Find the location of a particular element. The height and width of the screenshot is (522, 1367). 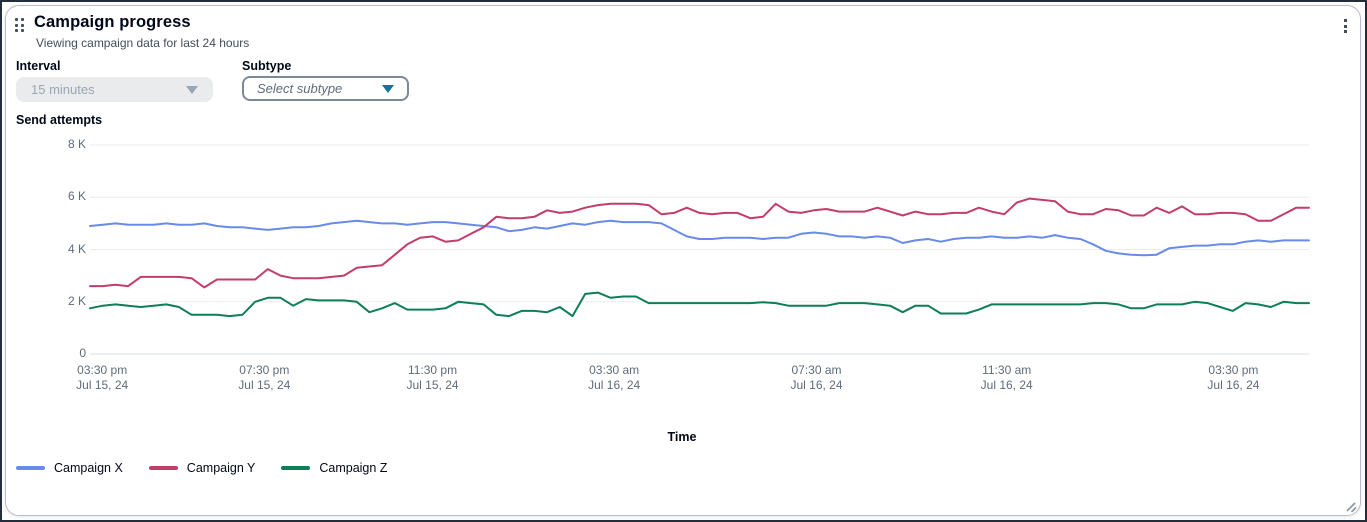

x-tick-label: 11:30 pm Jul 15, 24 is located at coordinates (432, 377).